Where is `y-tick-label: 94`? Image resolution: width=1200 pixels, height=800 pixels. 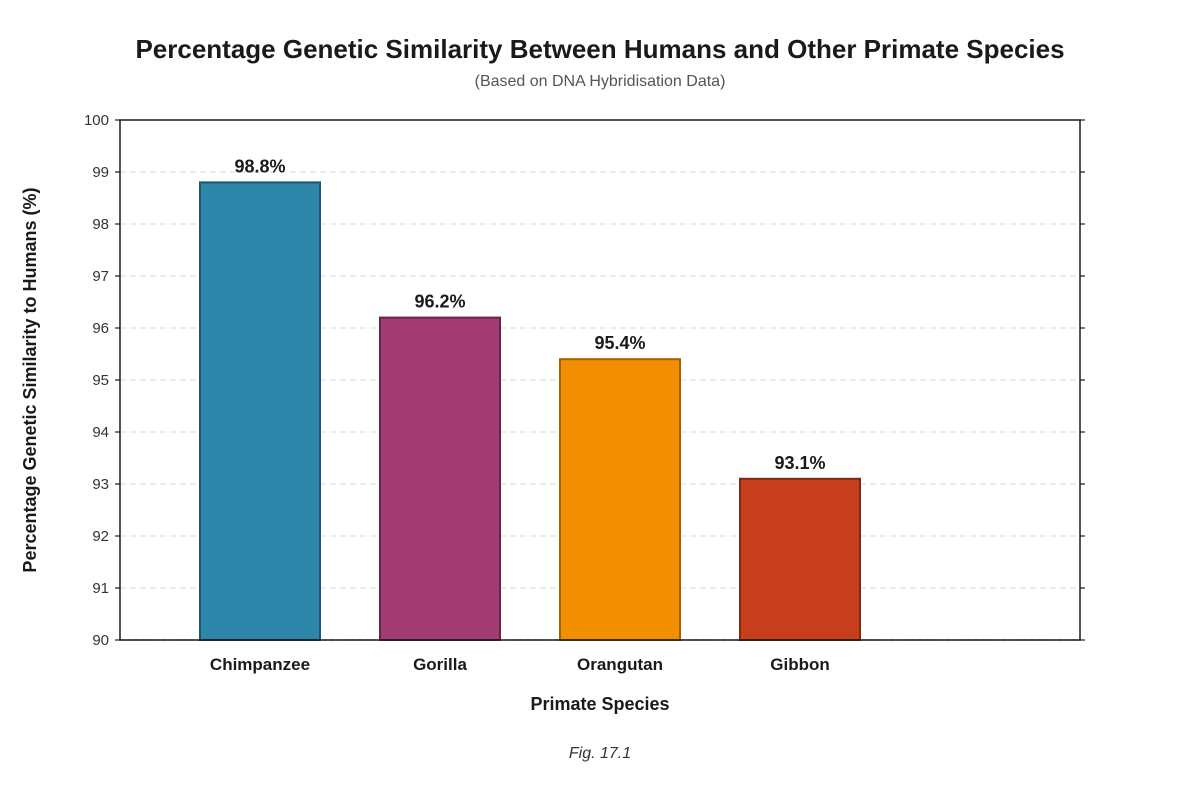 y-tick-label: 94 is located at coordinates (100, 432).